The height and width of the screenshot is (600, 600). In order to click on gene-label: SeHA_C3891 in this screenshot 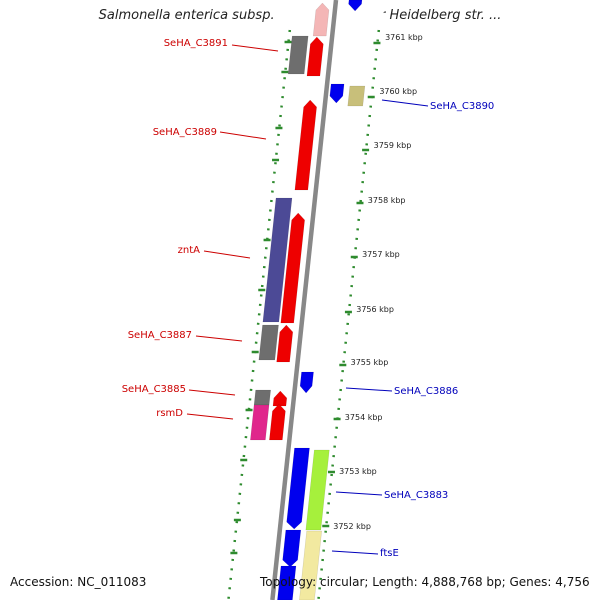, I will do `click(196, 43)`.